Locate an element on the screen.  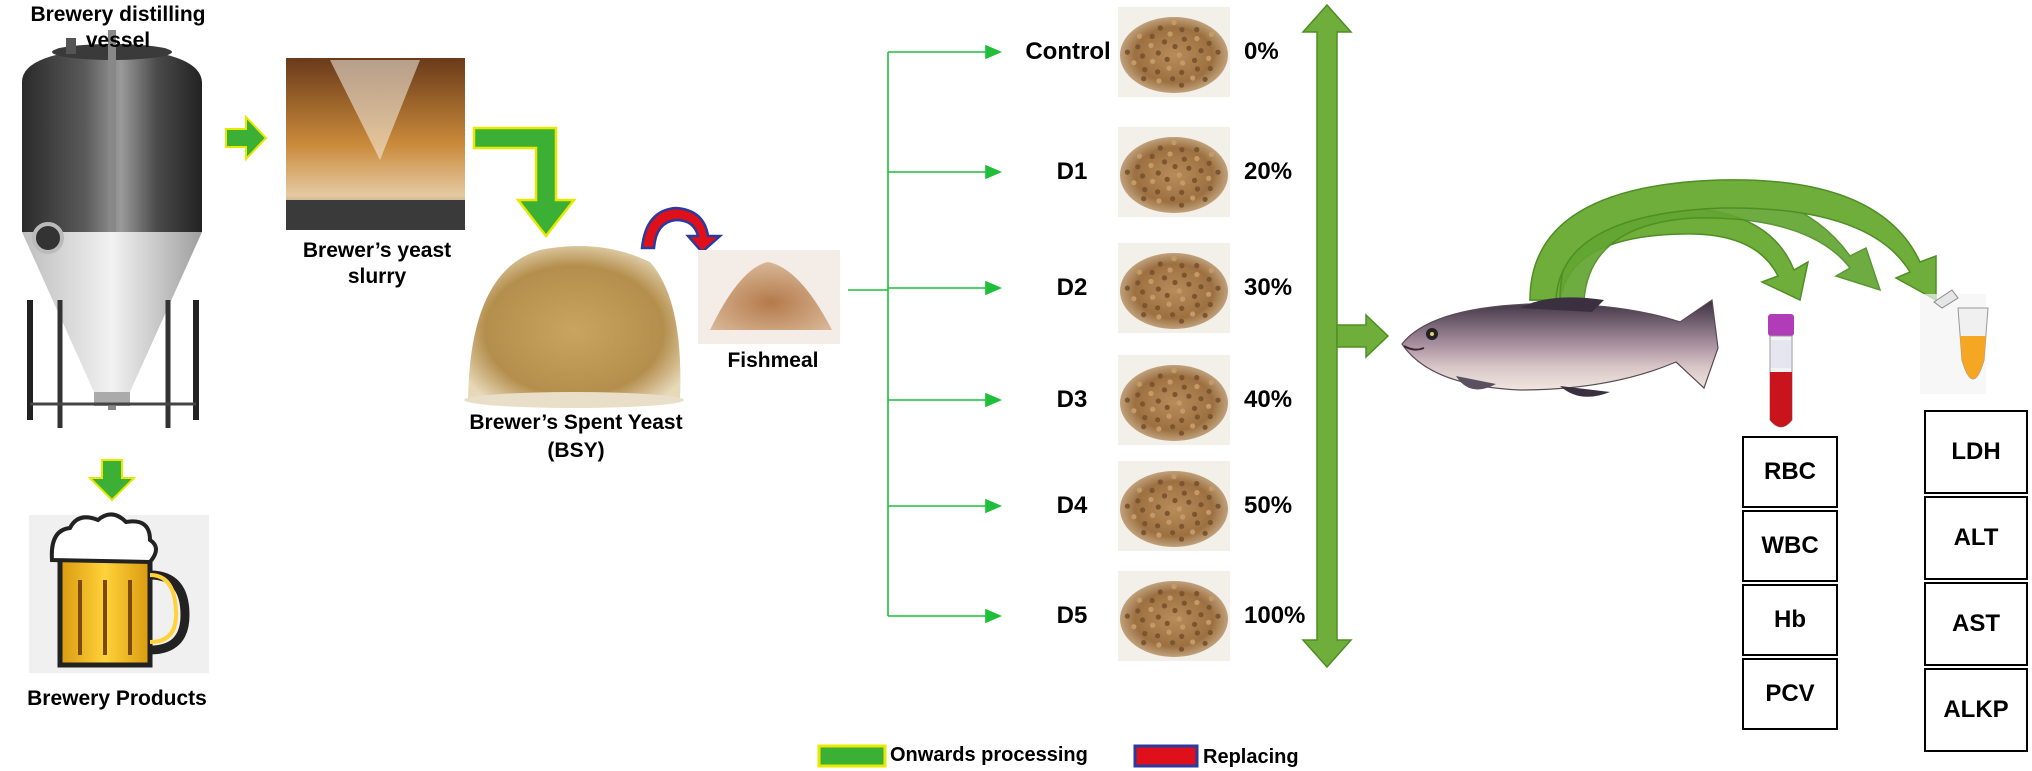
beer-mug-image is located at coordinates (119, 592).